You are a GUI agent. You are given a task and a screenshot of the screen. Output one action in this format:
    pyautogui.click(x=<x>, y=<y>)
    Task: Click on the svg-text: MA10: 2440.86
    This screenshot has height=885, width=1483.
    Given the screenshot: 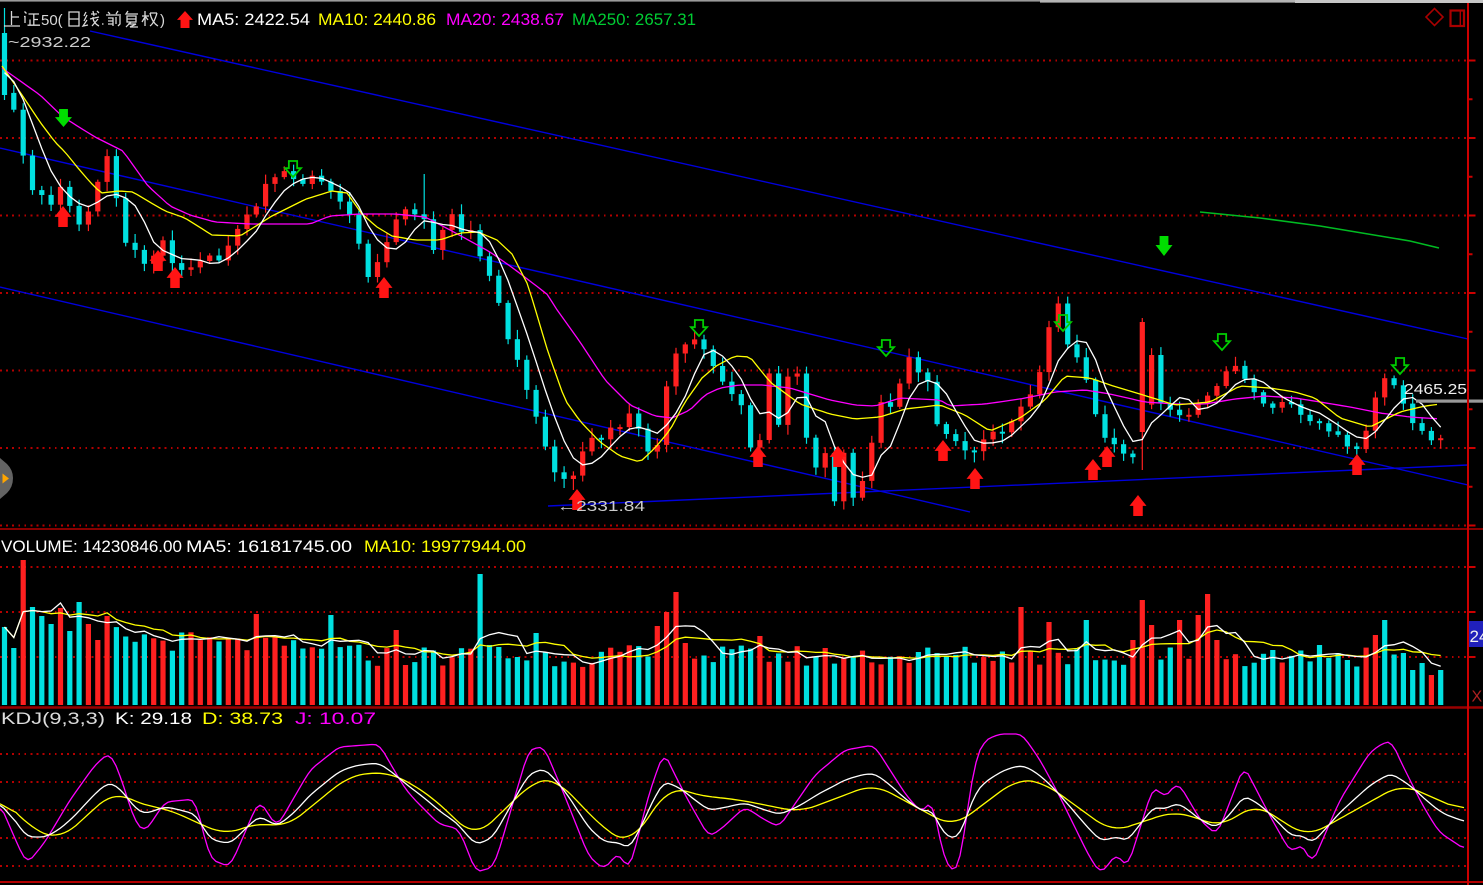 What is the action you would take?
    pyautogui.click(x=377, y=19)
    